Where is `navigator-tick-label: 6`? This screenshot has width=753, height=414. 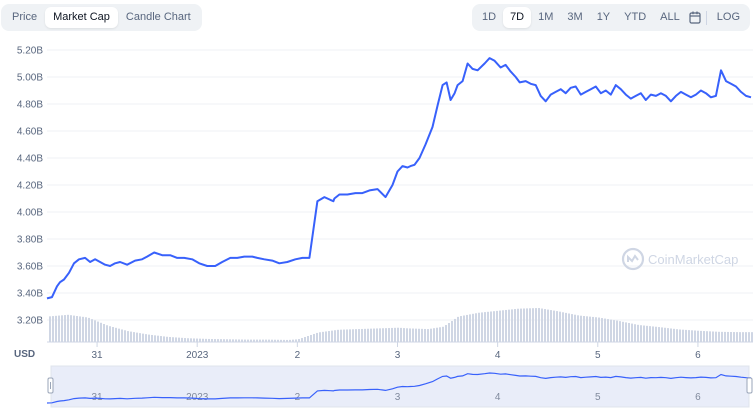
navigator-tick-label: 6 is located at coordinates (698, 397).